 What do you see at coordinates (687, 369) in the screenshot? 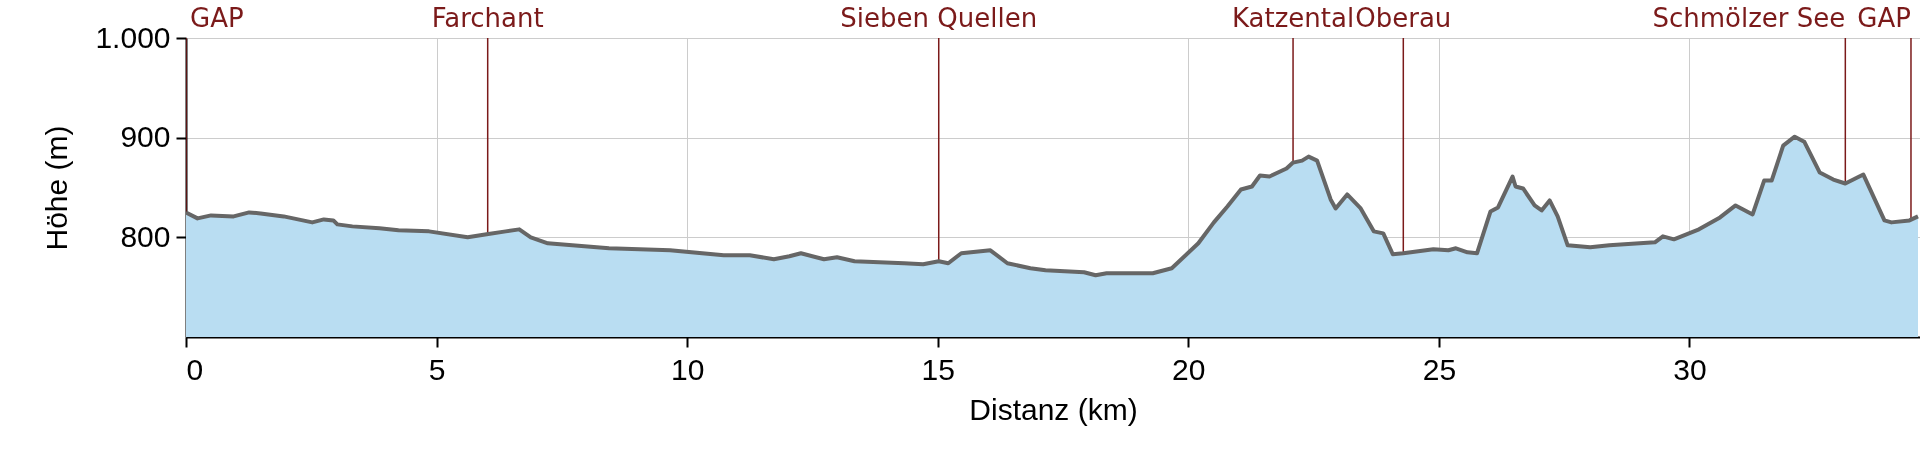
I see `x-tick-label: 10` at bounding box center [687, 369].